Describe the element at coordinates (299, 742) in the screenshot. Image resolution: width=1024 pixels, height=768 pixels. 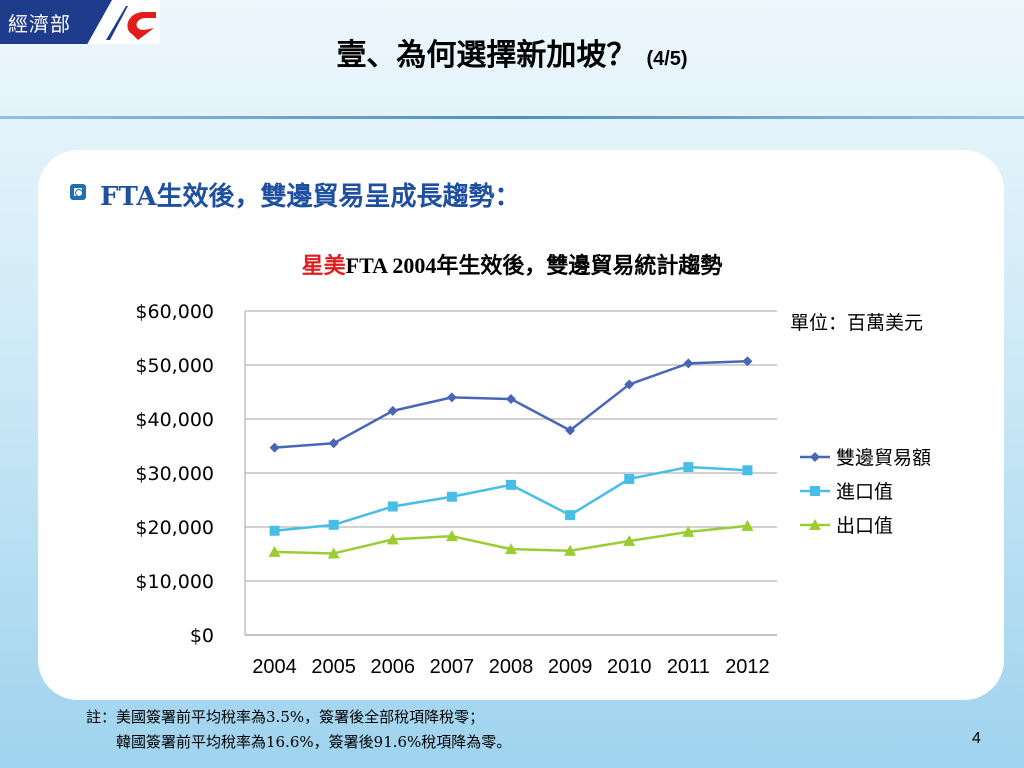
I see `footnote-line-2: 韓國簽署前平均稅率為16.6%，簽署後91.6%稅項降為零。` at that location.